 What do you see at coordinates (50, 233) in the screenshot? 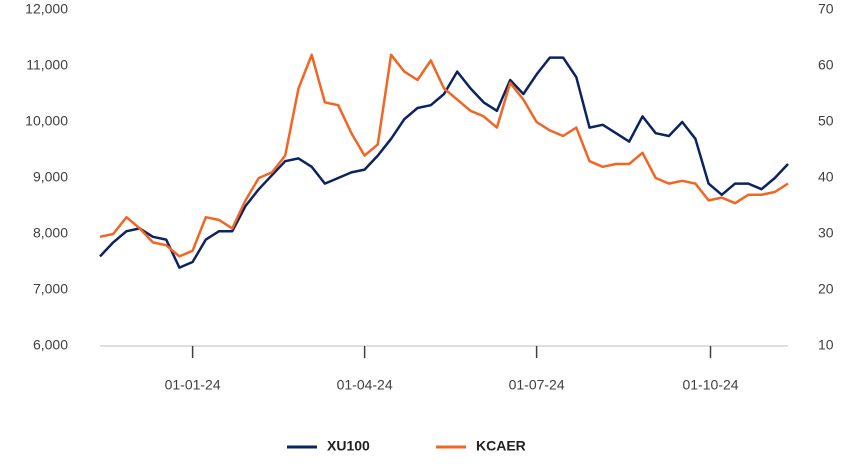
I see `y-tick-label: 8,000` at bounding box center [50, 233].